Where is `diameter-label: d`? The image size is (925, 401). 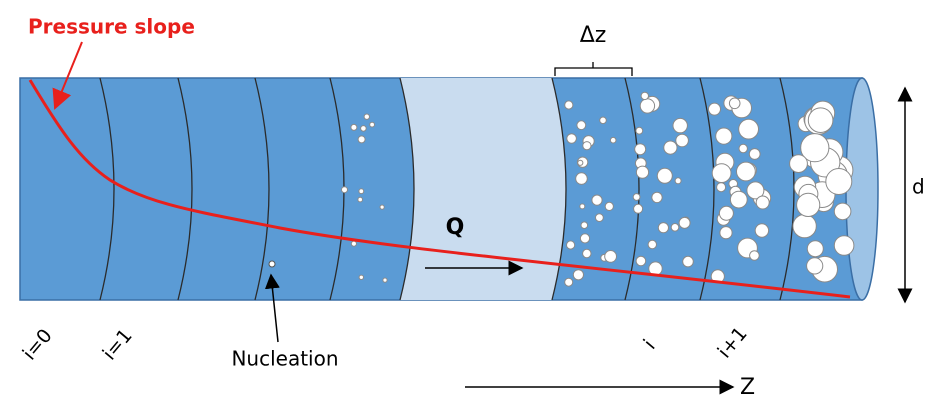
diameter-label: d is located at coordinates (918, 187).